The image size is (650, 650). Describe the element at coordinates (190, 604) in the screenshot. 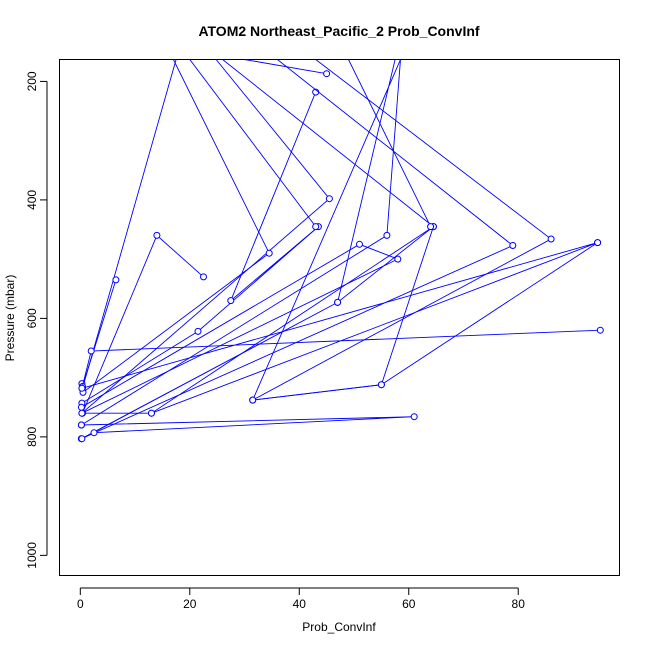

I see `x-tick-label: 20` at that location.